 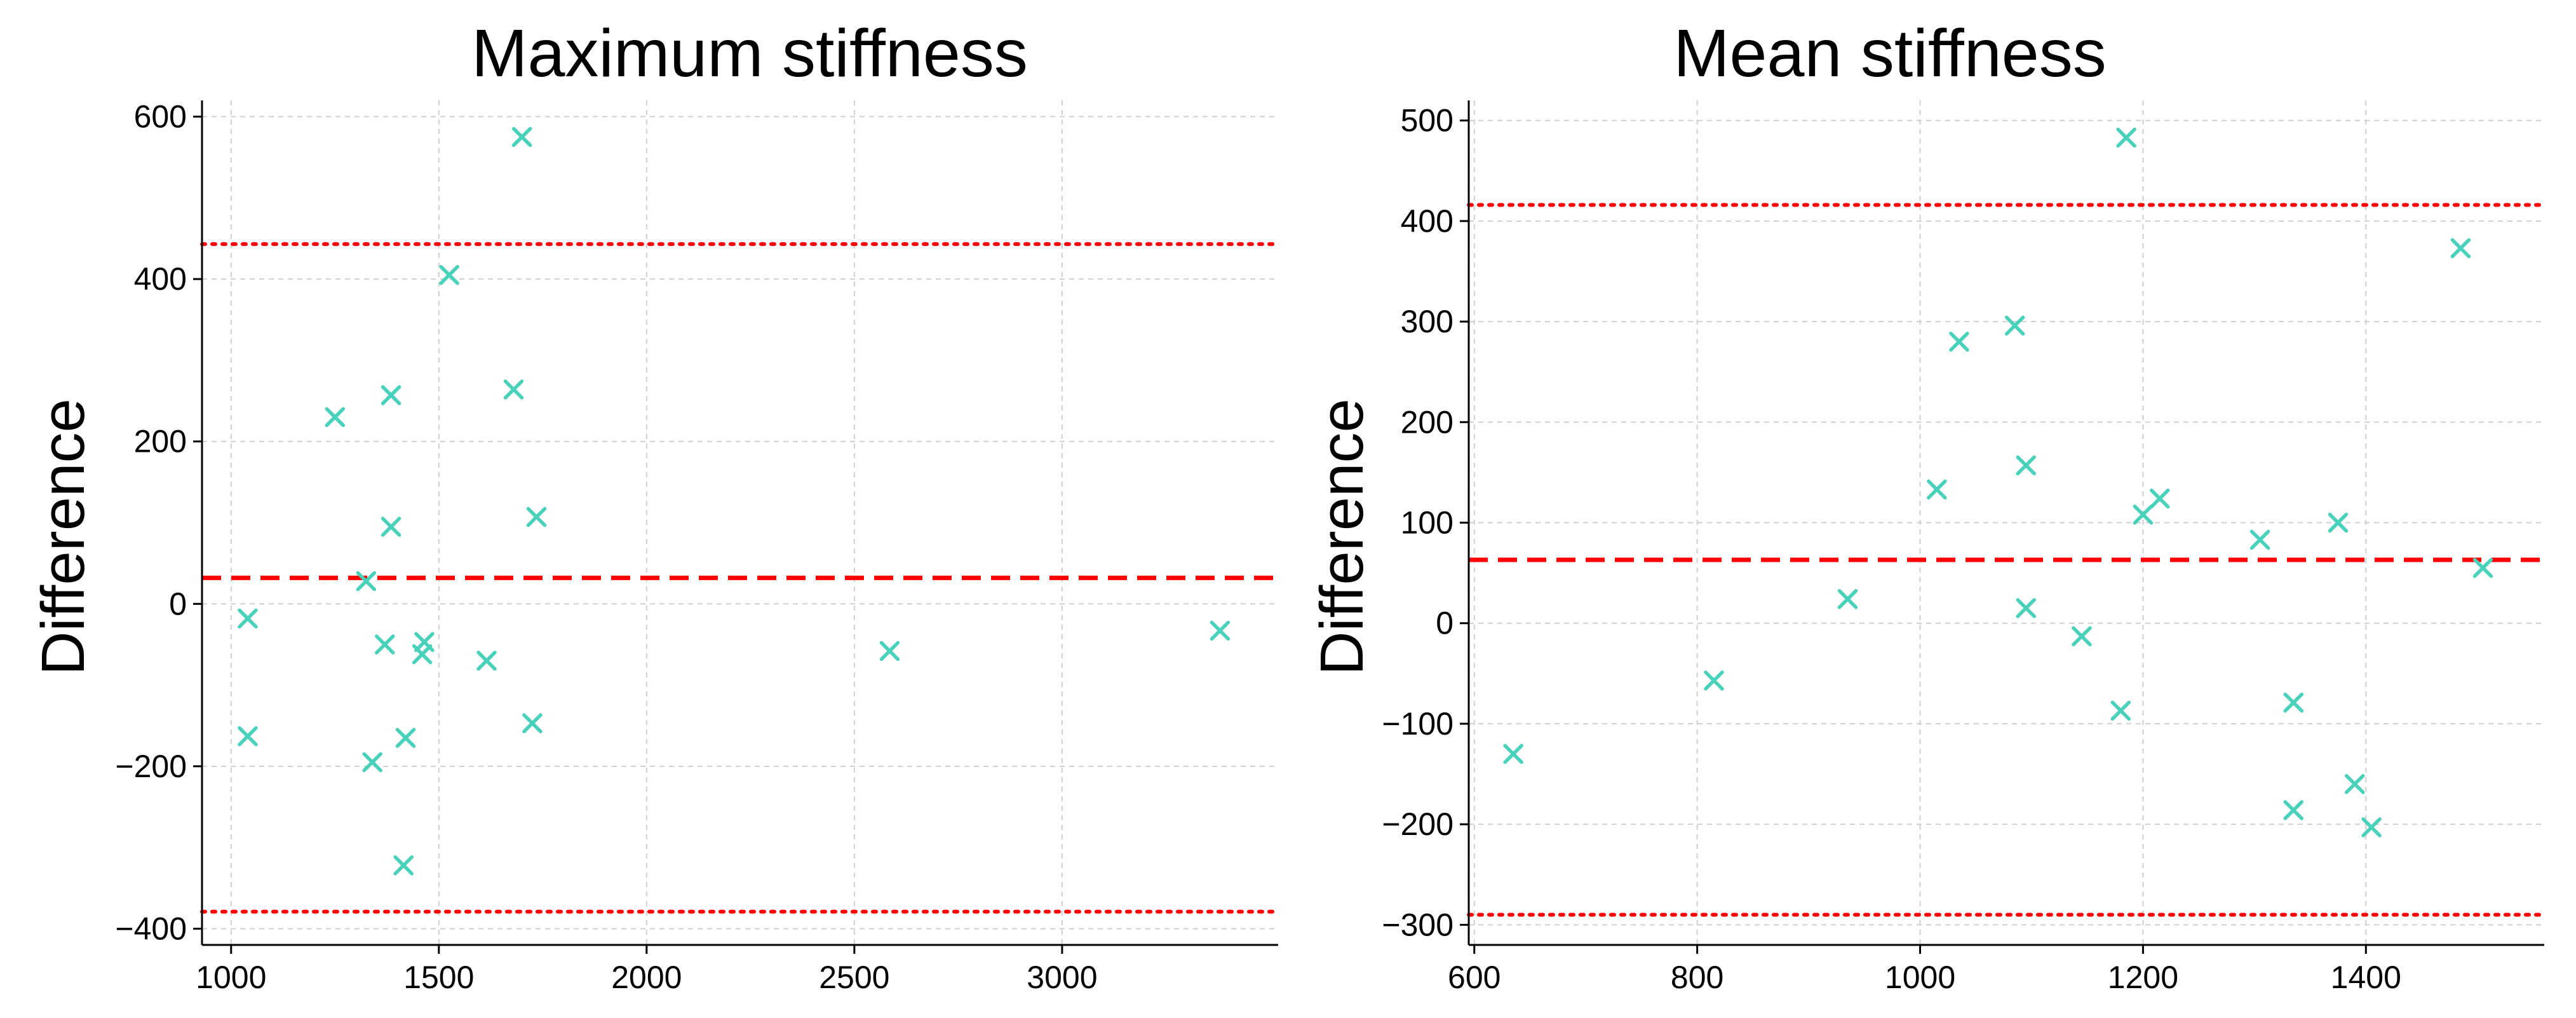 I want to click on y-tick-label: 500, so click(x=1427, y=121).